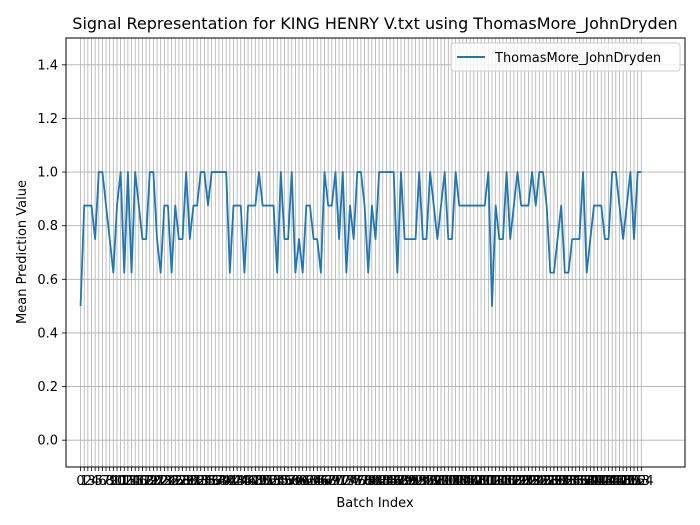  Describe the element at coordinates (47, 65) in the screenshot. I see `y-tick-label: 1.4` at that location.